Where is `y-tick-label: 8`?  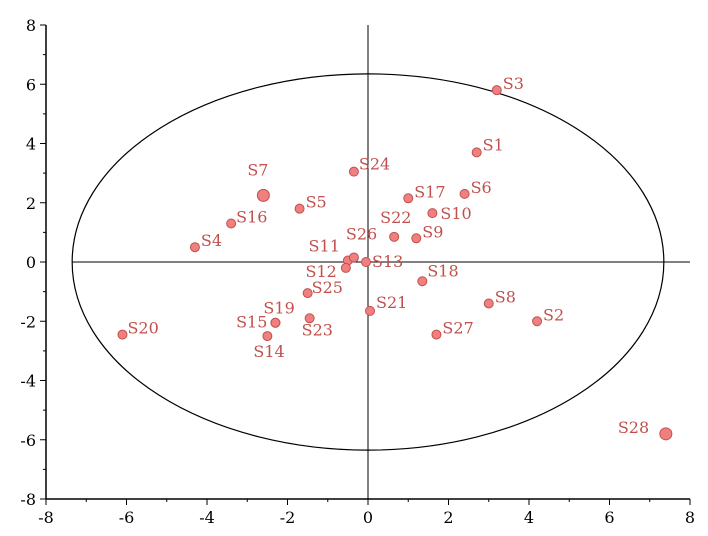
y-tick-label: 8 is located at coordinates (31, 25).